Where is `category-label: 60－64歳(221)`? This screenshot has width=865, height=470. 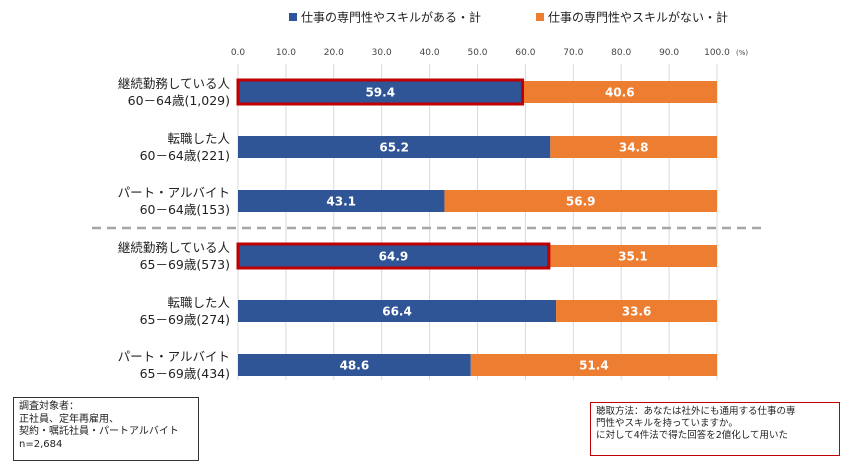
category-label: 60－64歳(221) is located at coordinates (185, 155).